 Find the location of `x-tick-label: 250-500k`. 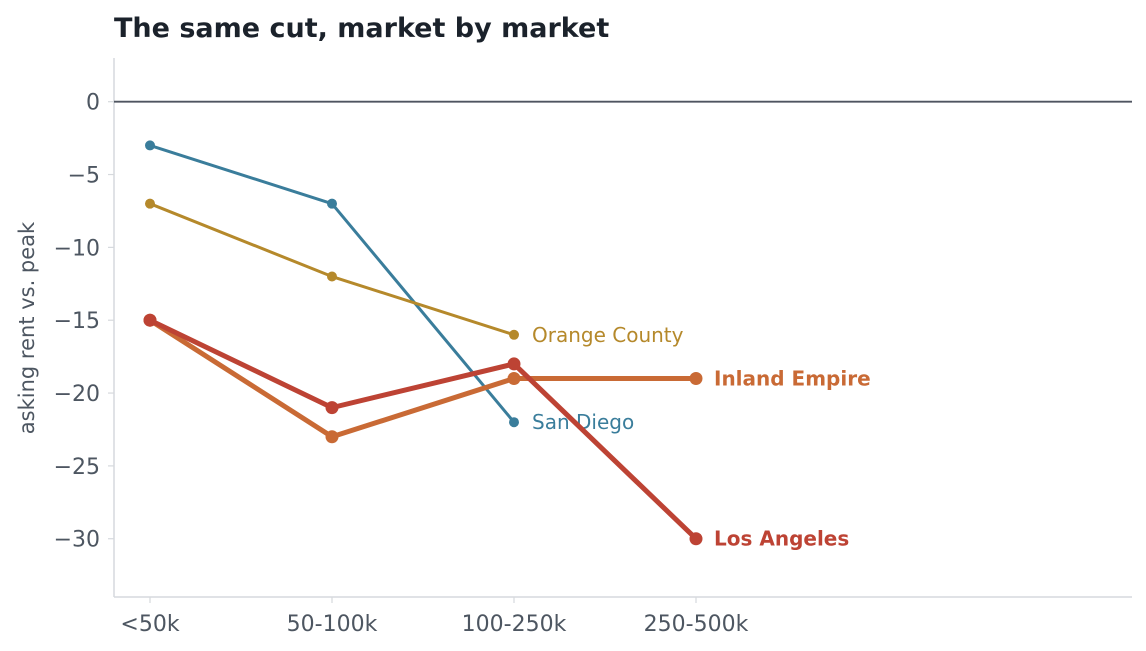

x-tick-label: 250-500k is located at coordinates (696, 624).